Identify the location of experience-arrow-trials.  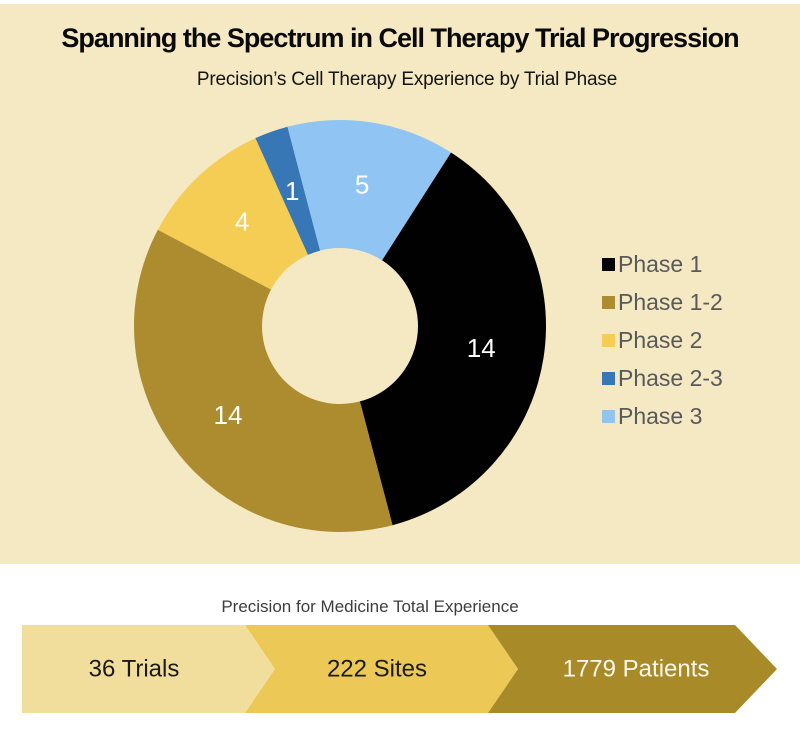
(148, 669).